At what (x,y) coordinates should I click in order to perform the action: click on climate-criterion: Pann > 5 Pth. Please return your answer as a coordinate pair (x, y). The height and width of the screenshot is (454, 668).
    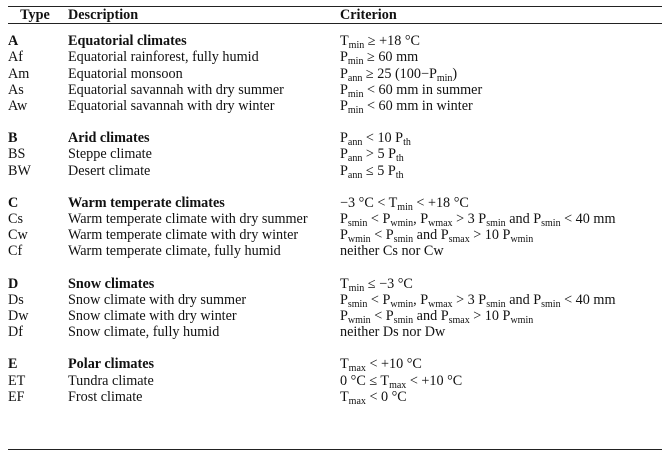
    Looking at the image, I should click on (501, 155).